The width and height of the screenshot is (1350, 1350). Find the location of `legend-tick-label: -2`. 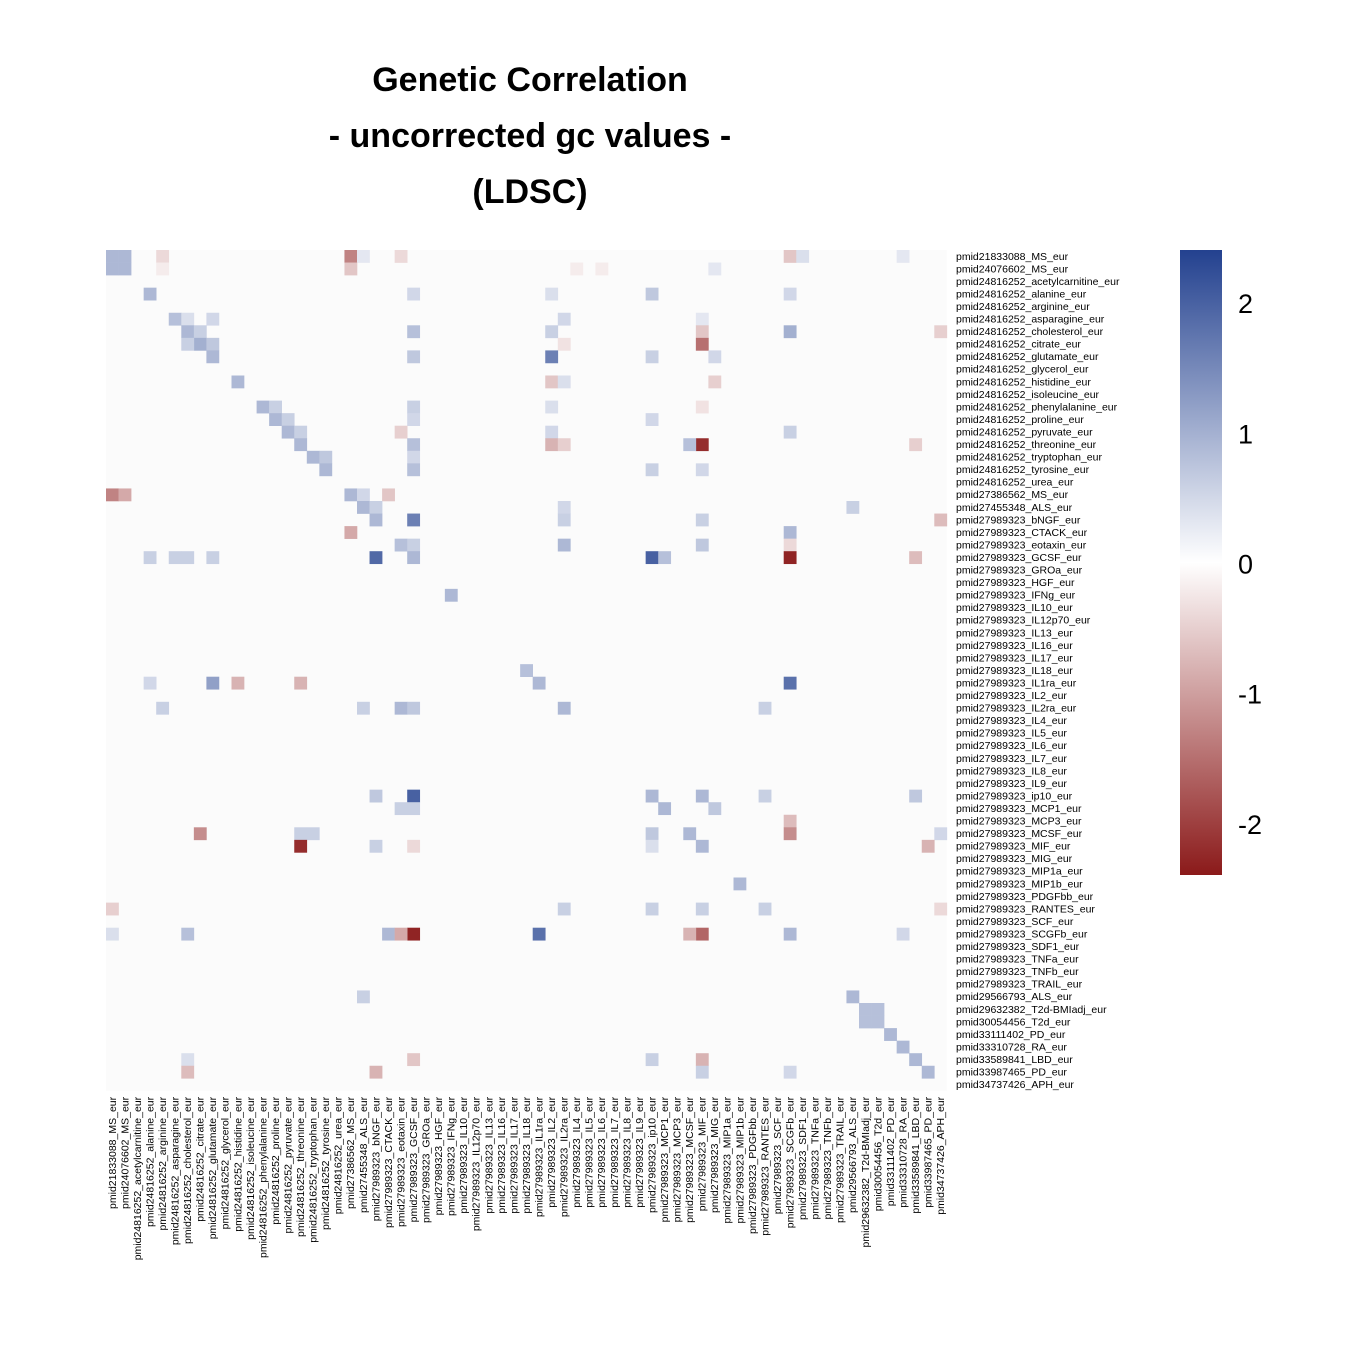

legend-tick-label: -2 is located at coordinates (1250, 825).